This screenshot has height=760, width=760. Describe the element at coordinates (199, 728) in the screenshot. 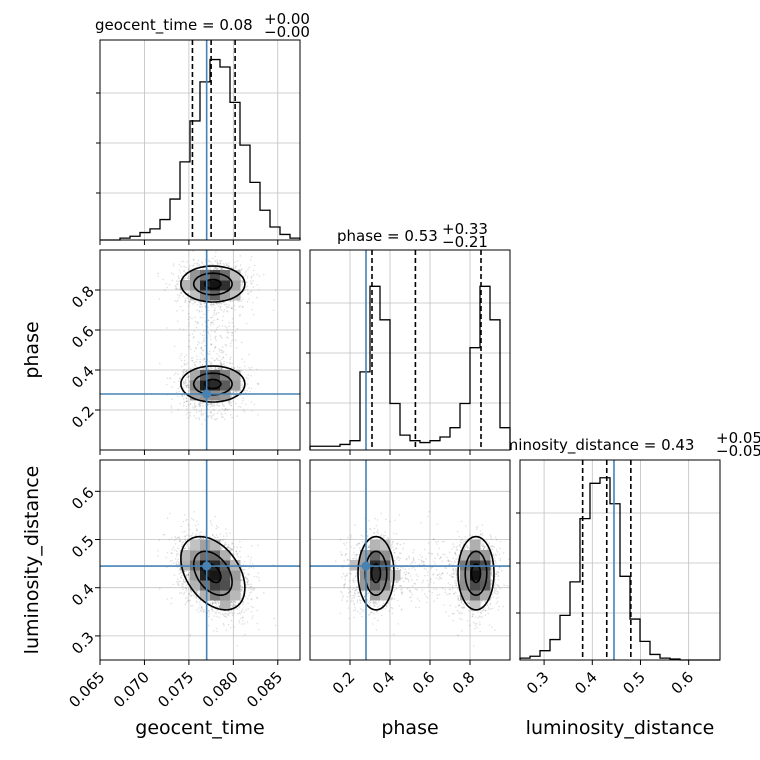

I see `xlabel-geocent-time: geocent_time` at that location.